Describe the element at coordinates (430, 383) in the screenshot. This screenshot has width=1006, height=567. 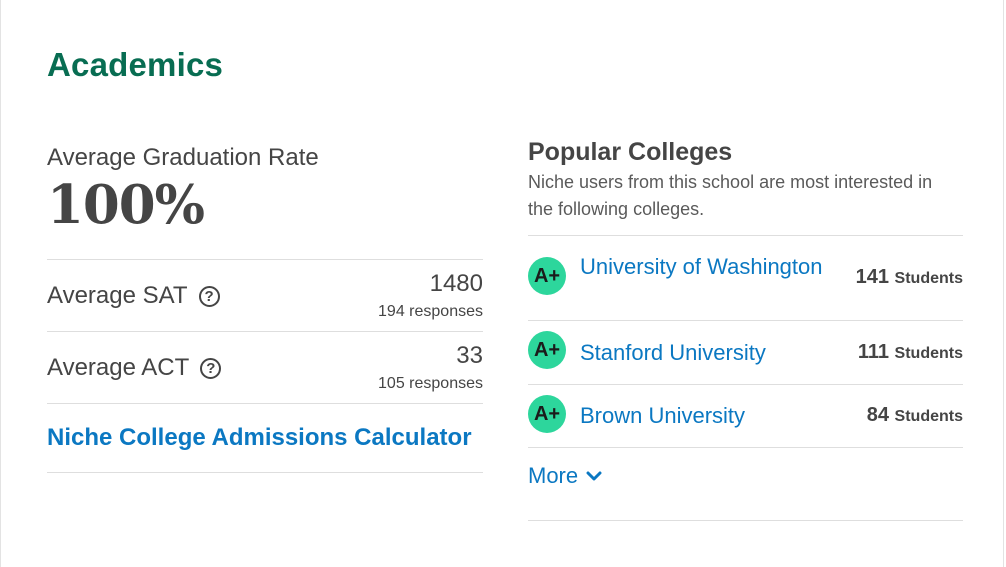
I see `act-responses: 105 responses` at that location.